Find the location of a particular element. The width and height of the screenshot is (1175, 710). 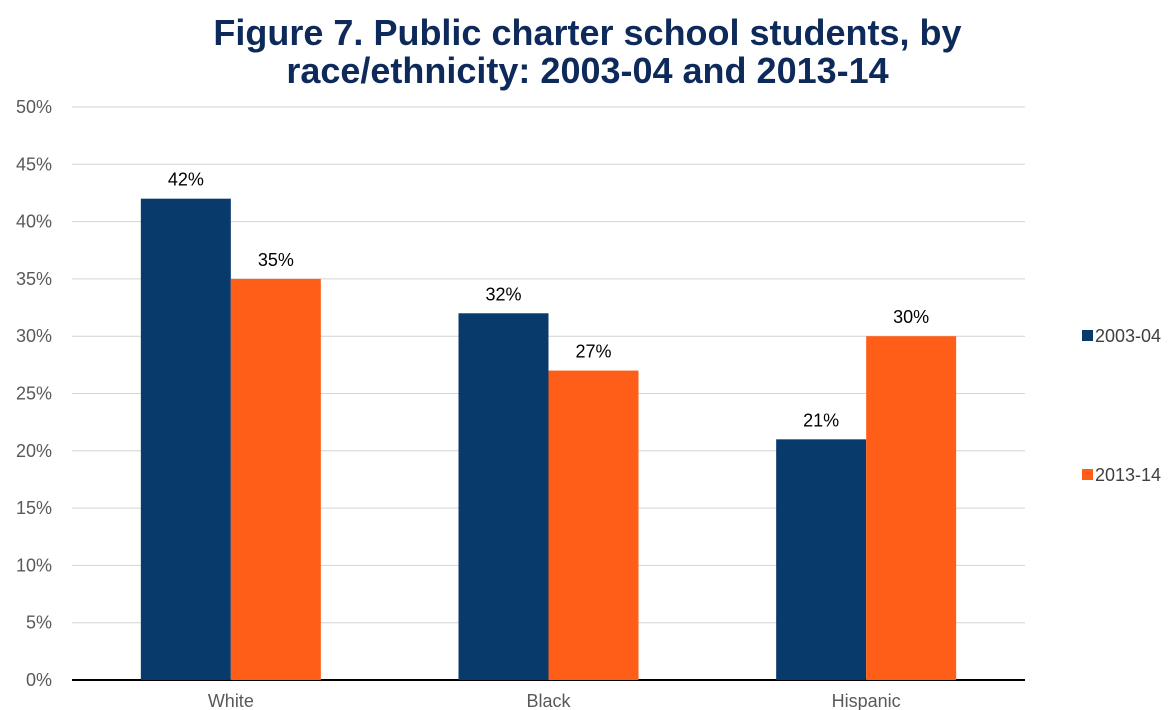

y-axis-tick-labels: 0% 5% 10% 15% 20% 25% 30% 35% 40% 45% 50% is located at coordinates (34, 393).